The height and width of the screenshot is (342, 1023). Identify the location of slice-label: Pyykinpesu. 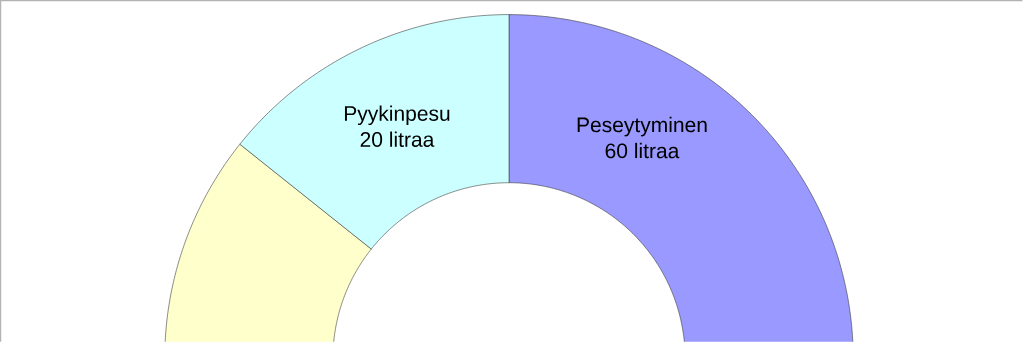
(397, 115).